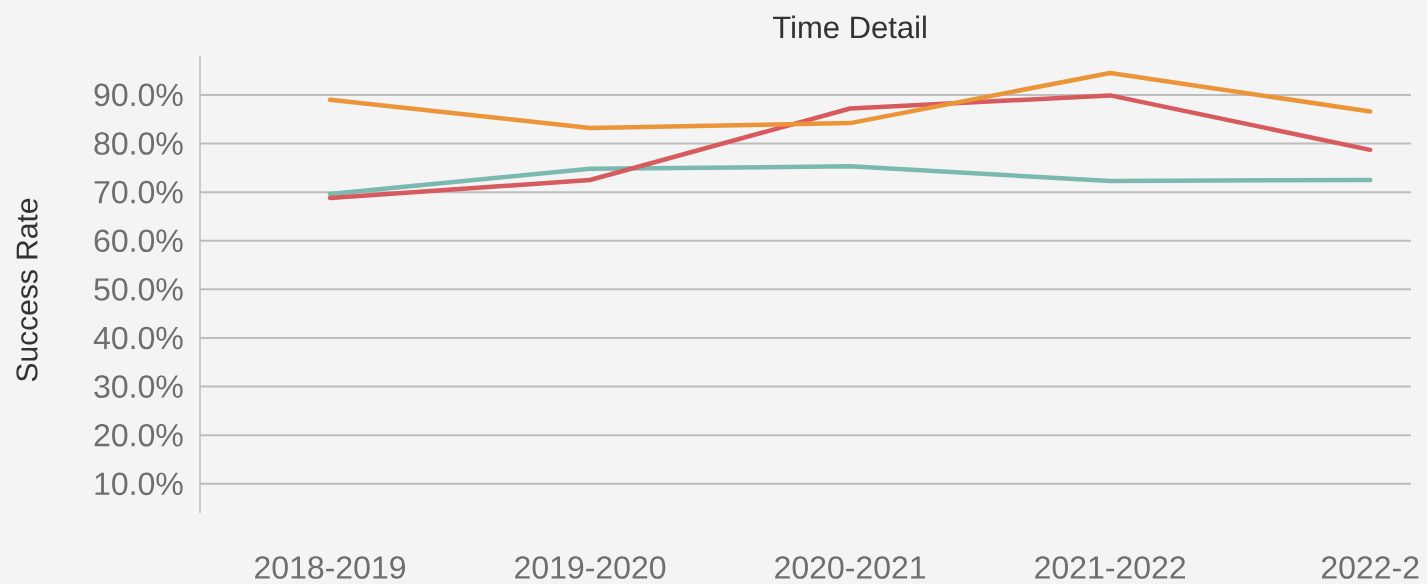  I want to click on y-tick-label: 60.0%, so click(138, 241).